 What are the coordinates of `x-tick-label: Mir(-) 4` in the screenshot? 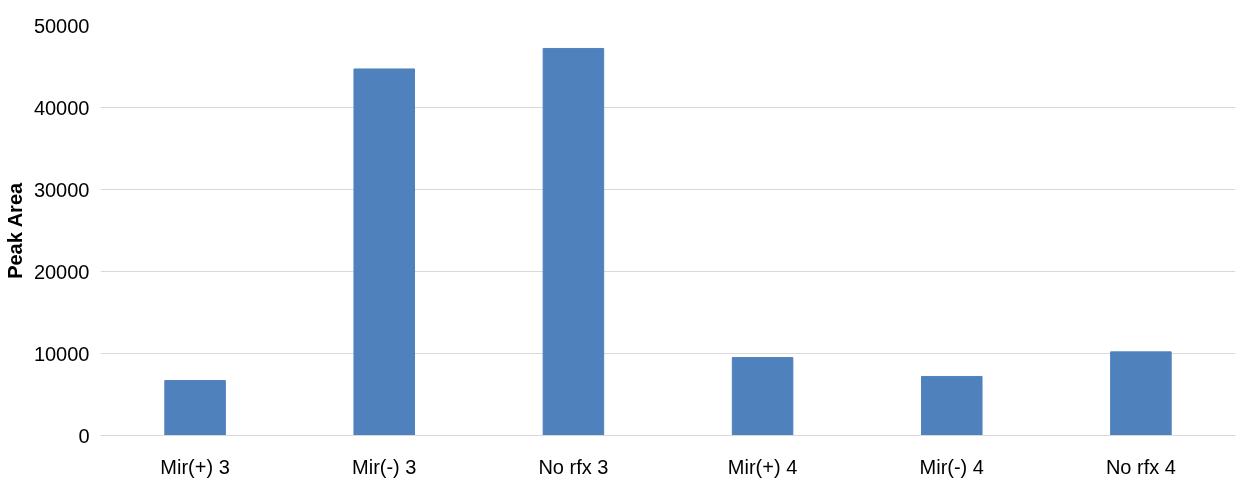 It's located at (951, 466).